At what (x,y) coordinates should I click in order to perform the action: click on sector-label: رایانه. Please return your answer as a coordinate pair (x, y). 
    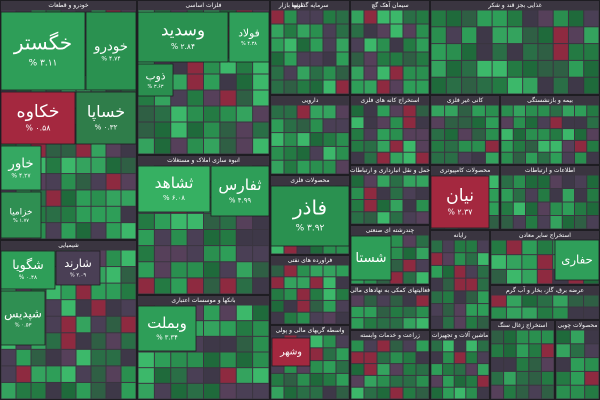
    Looking at the image, I should click on (460, 235).